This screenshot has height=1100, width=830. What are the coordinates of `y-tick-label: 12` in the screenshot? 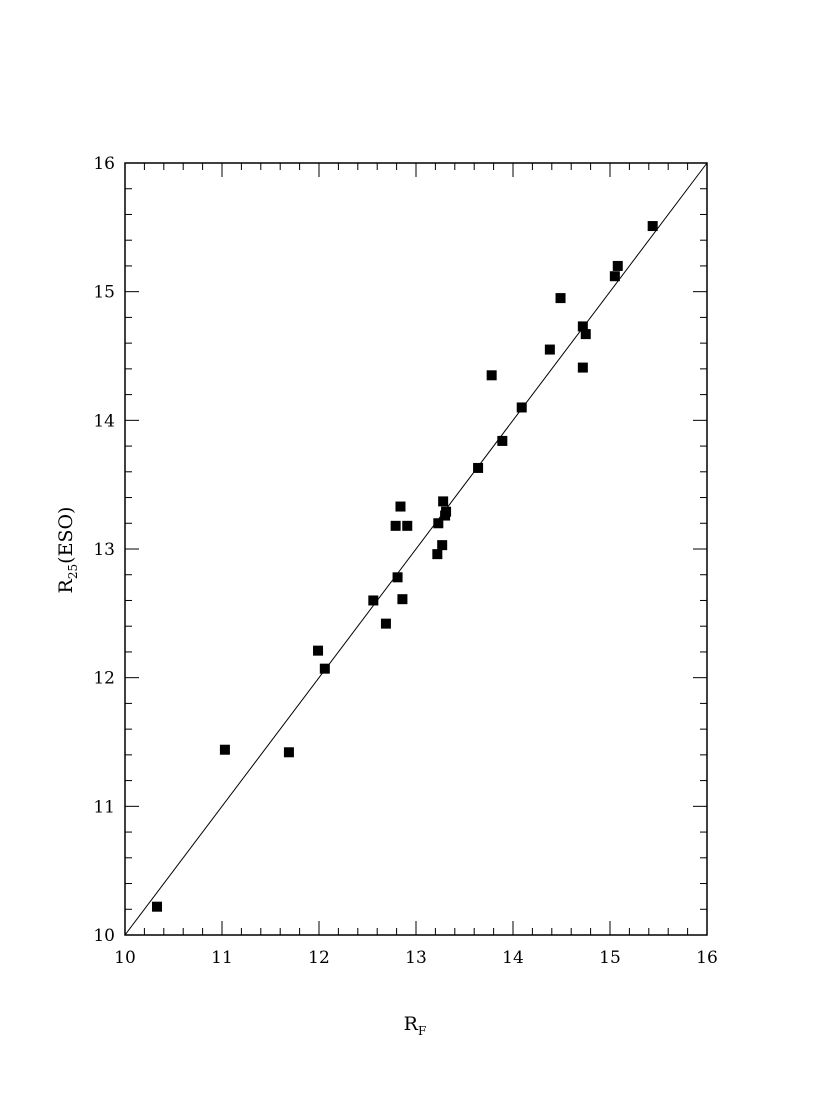 It's located at (104, 679).